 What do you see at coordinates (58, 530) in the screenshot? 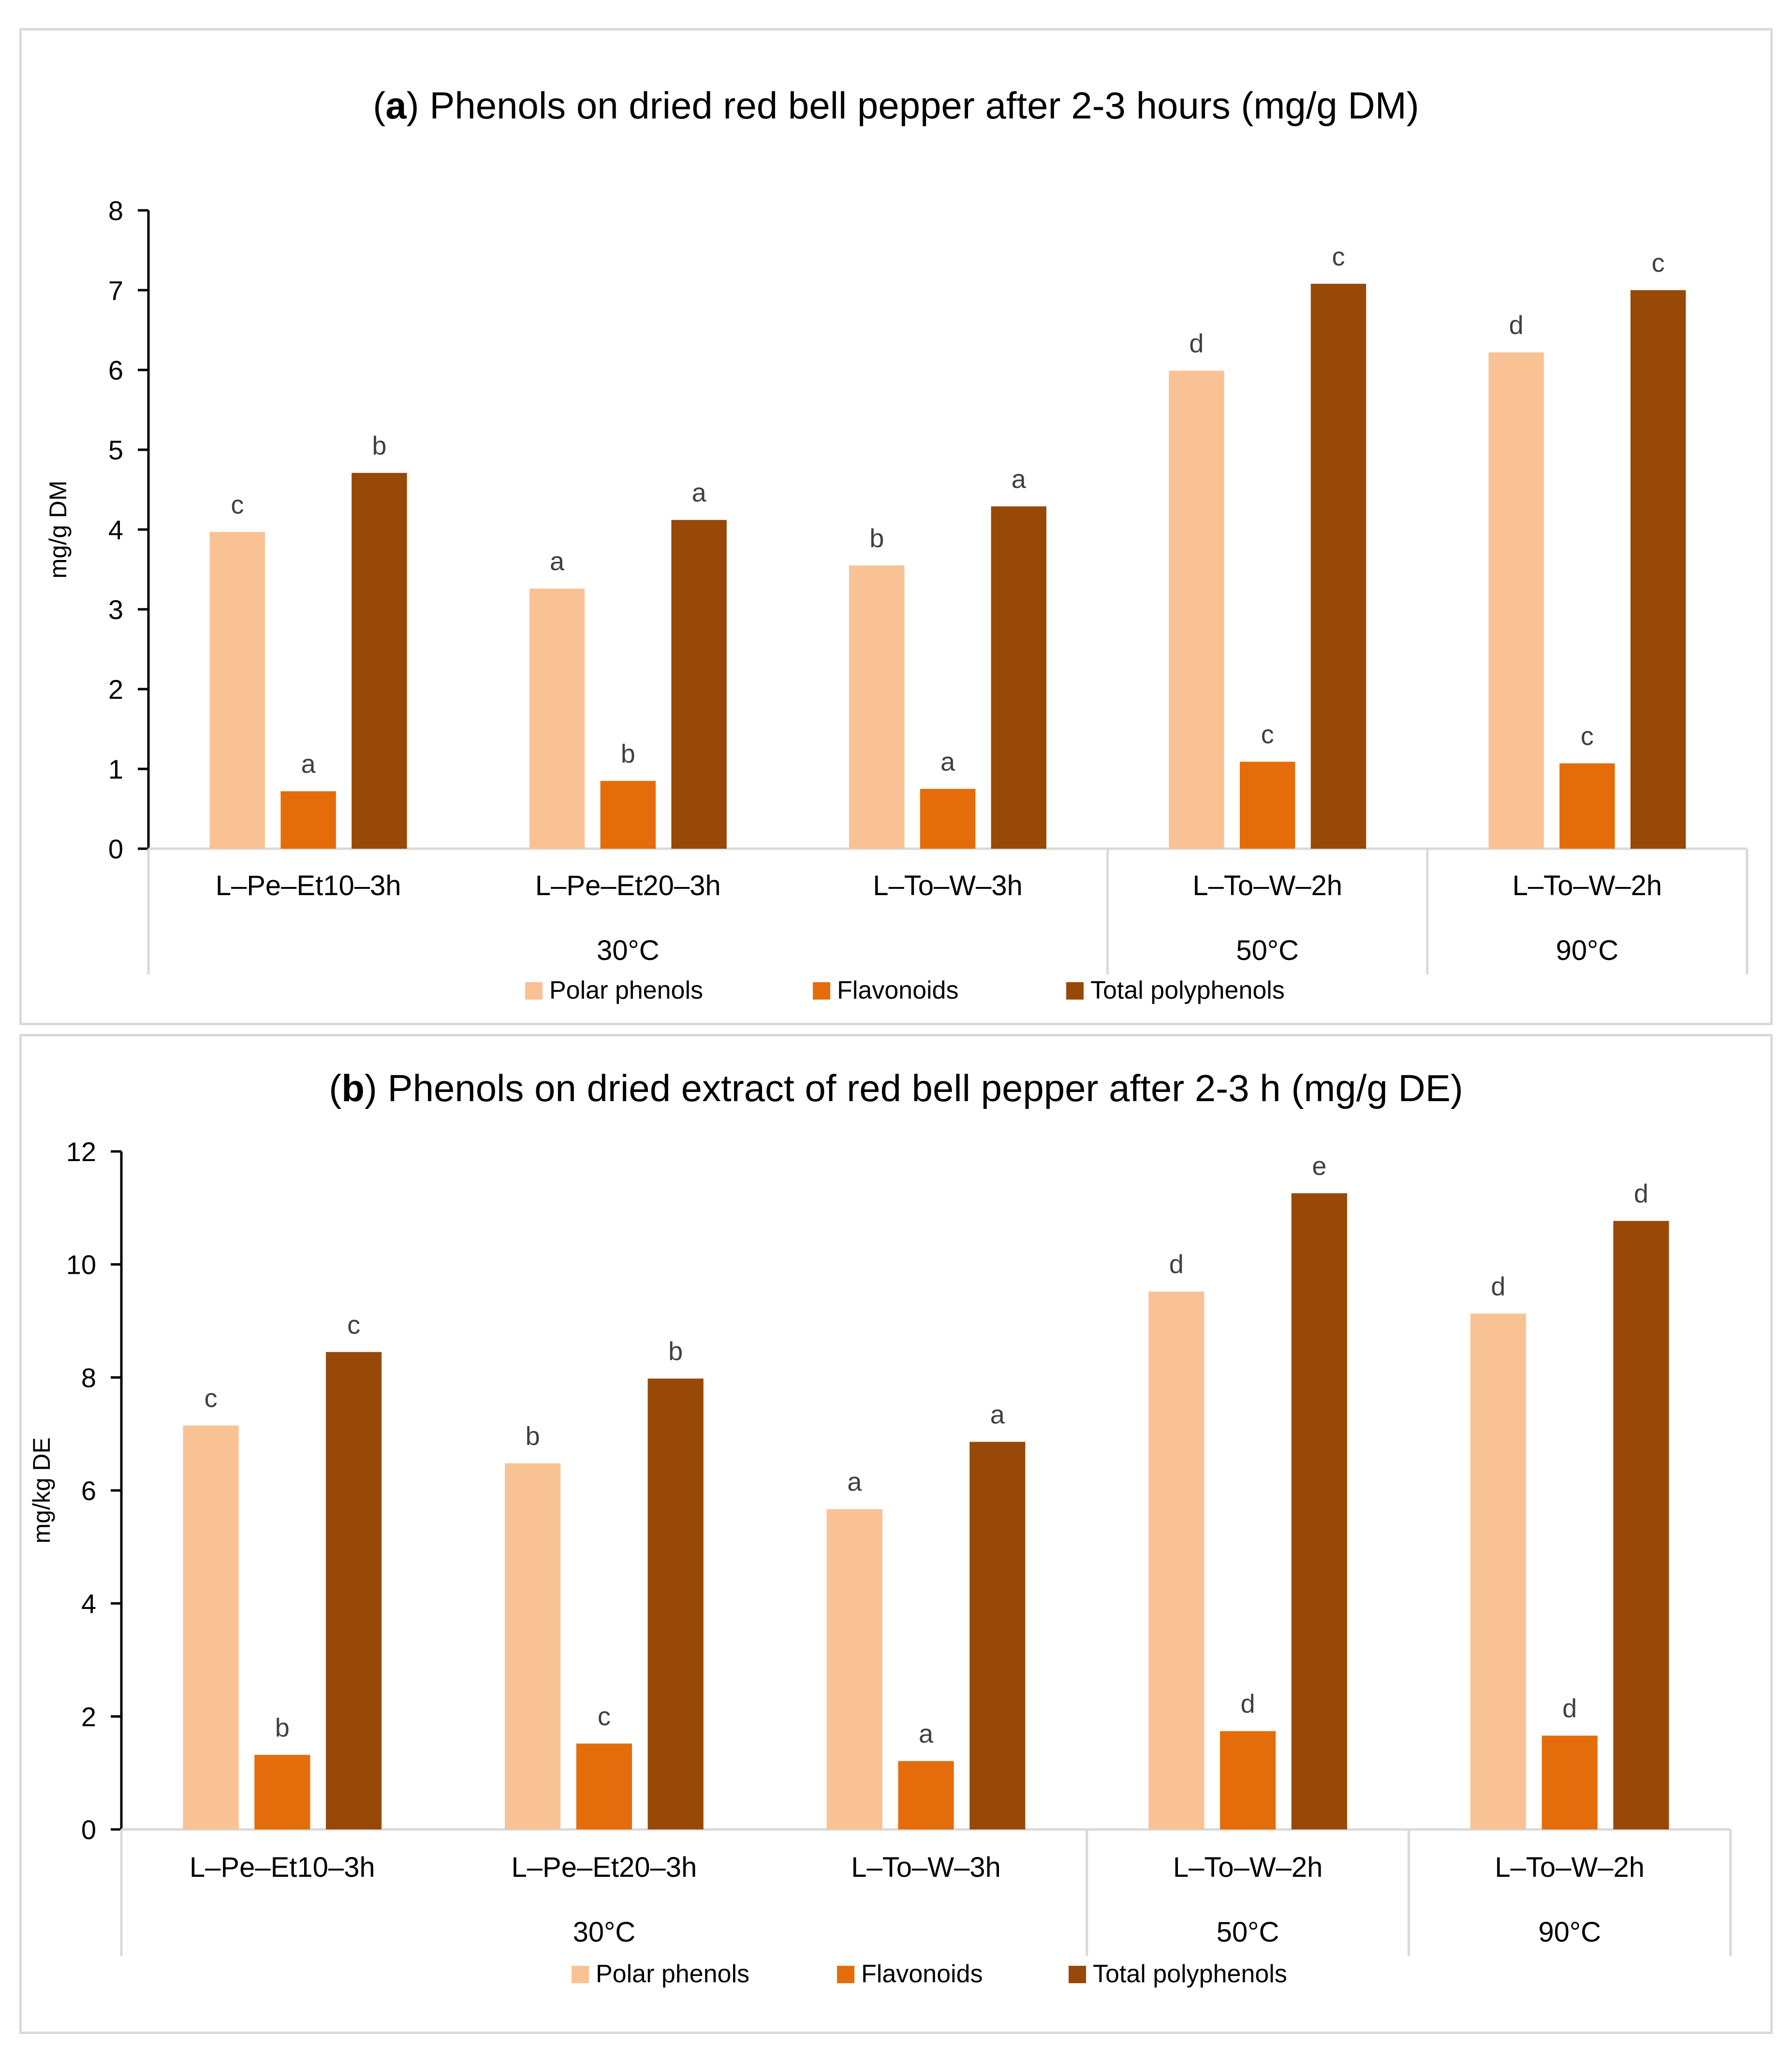
I see `y-axis-title: mg/g DM` at bounding box center [58, 530].